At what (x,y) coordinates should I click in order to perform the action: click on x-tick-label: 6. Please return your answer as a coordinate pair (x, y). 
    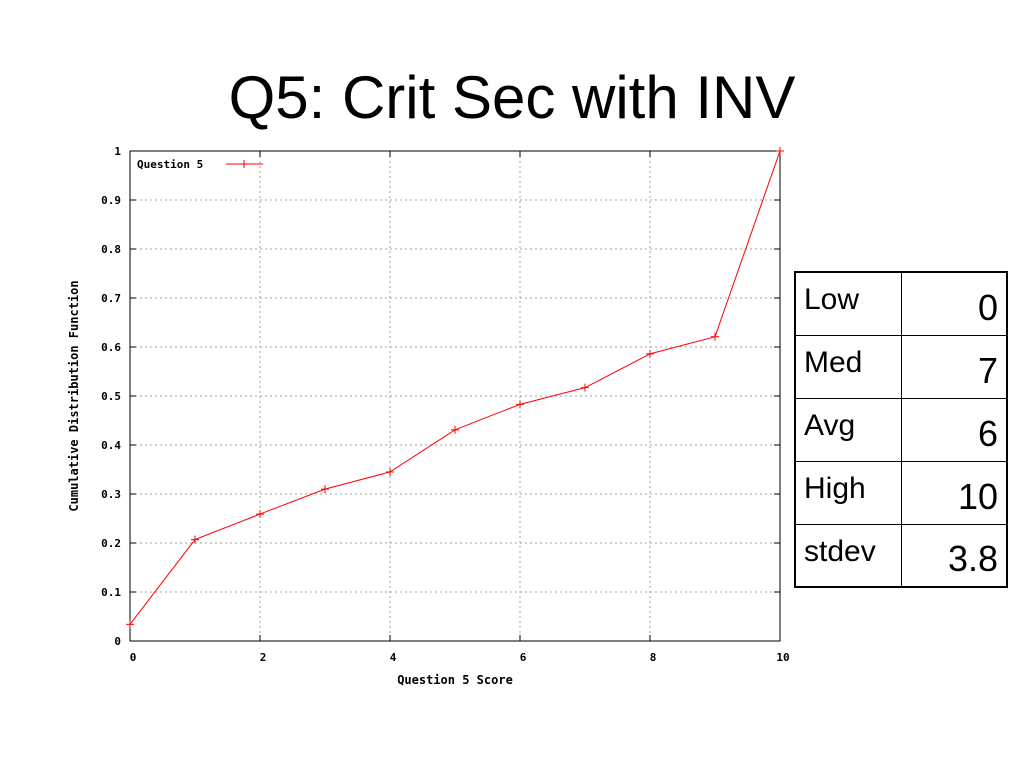
    Looking at the image, I should click on (523, 657).